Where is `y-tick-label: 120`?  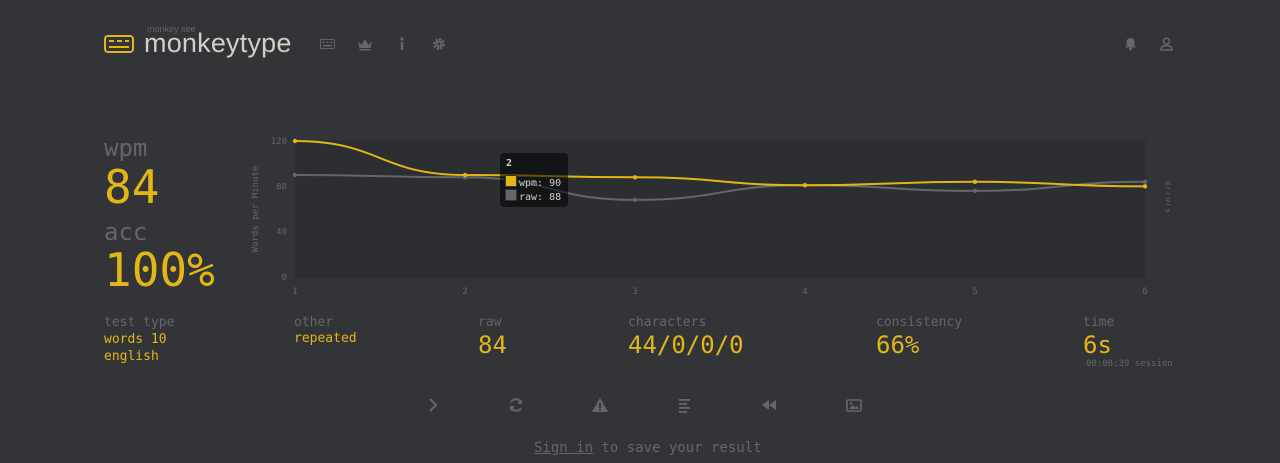
y-tick-label: 120 is located at coordinates (279, 142).